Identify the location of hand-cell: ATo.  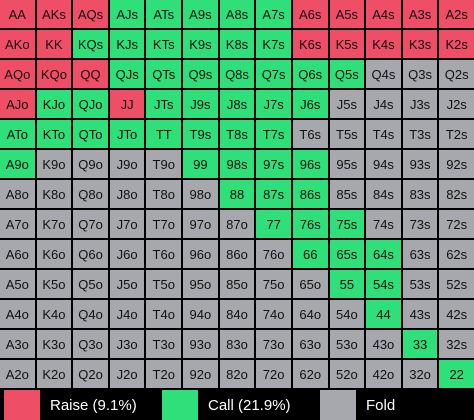
(17, 134).